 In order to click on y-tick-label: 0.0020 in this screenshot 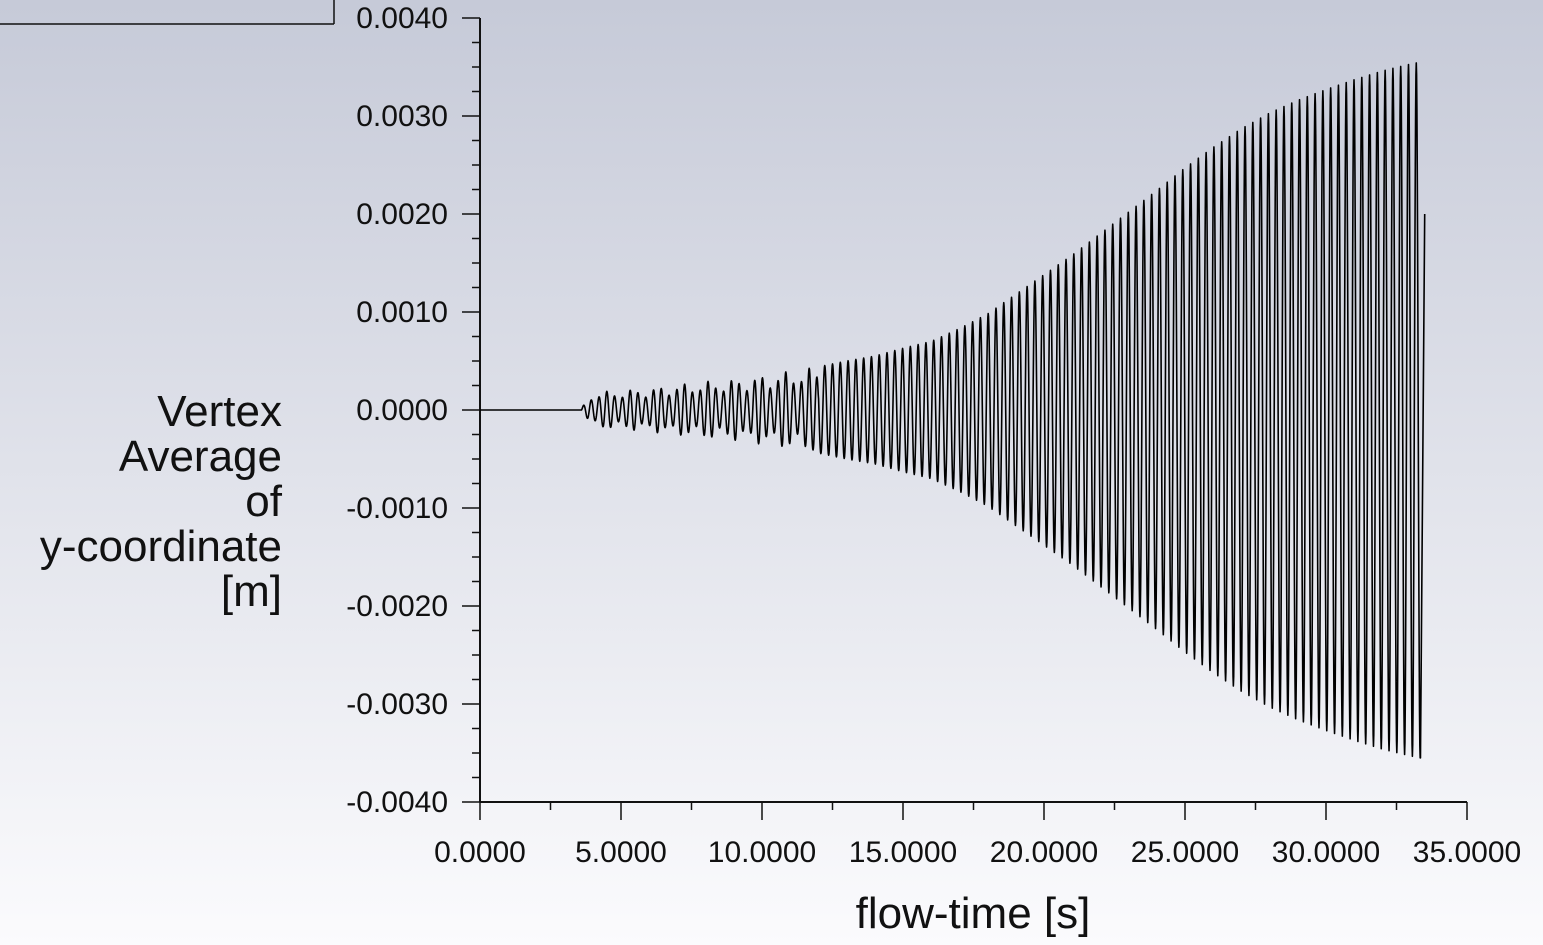, I will do `click(402, 214)`.